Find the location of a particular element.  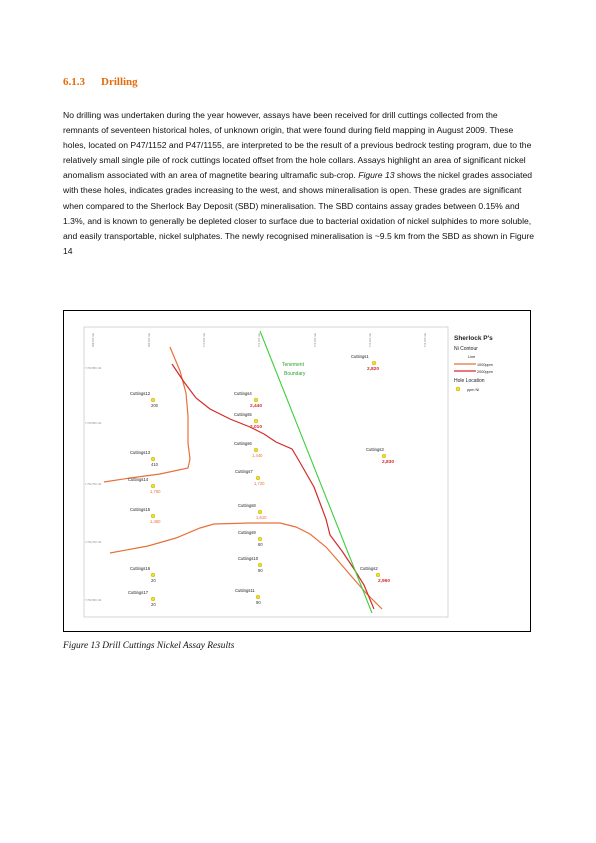

y-tick-label: 7,703,800 mN is located at coordinates (93, 423).